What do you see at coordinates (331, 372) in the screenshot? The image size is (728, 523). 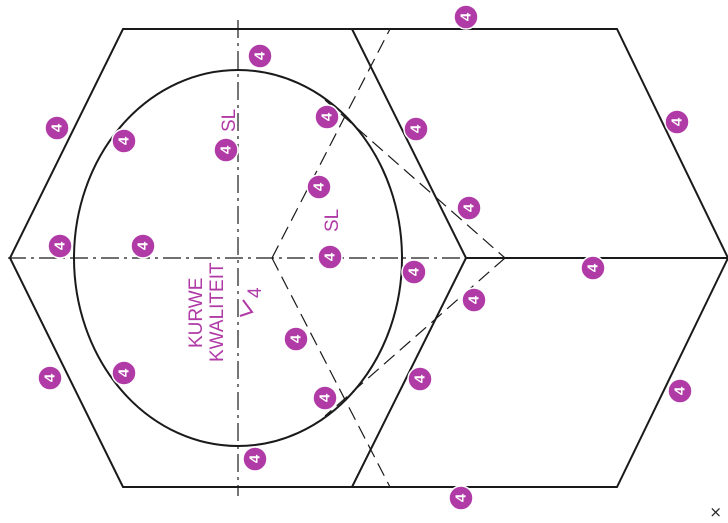 I see `hidden-line-lower` at bounding box center [331, 372].